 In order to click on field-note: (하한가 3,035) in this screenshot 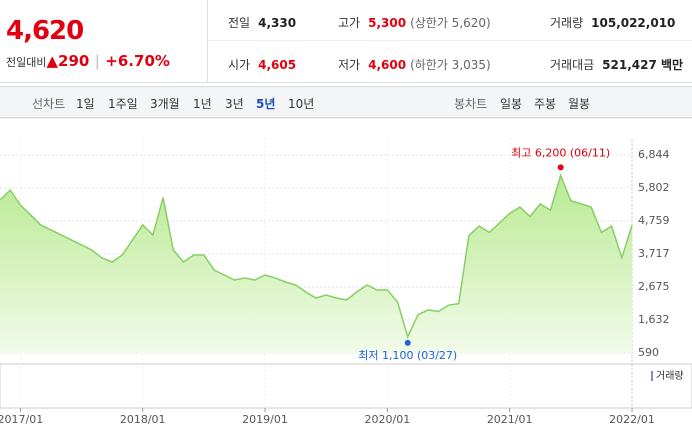, I will do `click(450, 65)`.